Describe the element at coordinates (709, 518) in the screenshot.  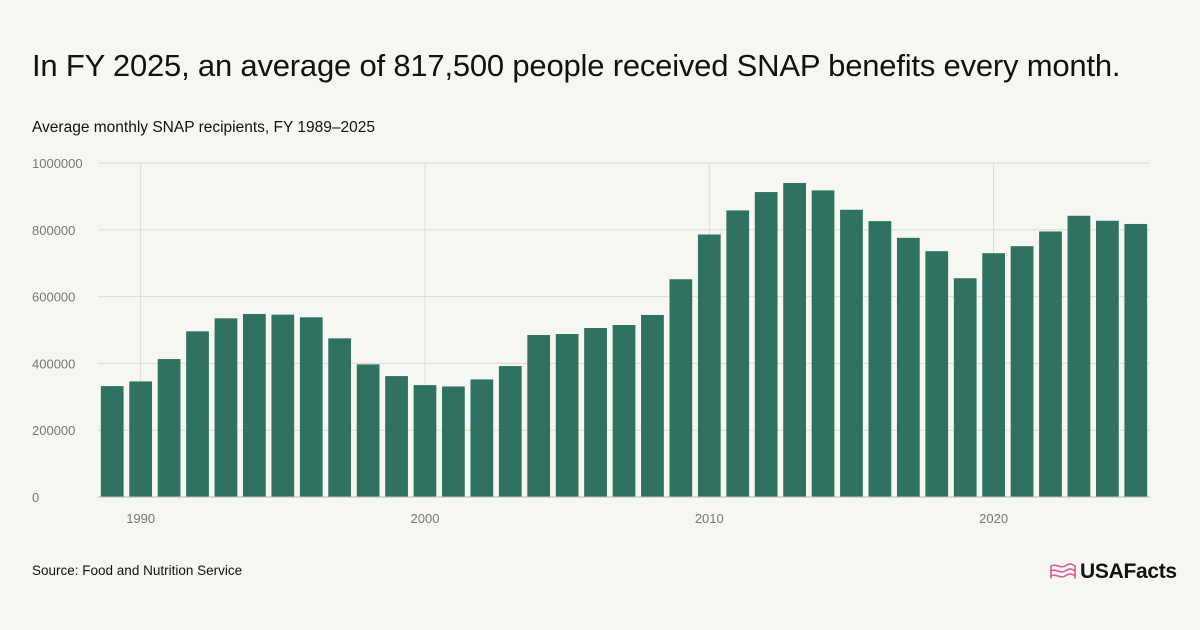
I see `x-tick-label: 2010` at that location.